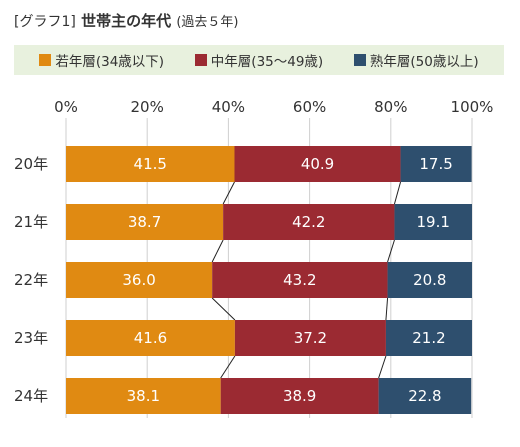  I want to click on title-text: 世帯主の年代, so click(126, 21).